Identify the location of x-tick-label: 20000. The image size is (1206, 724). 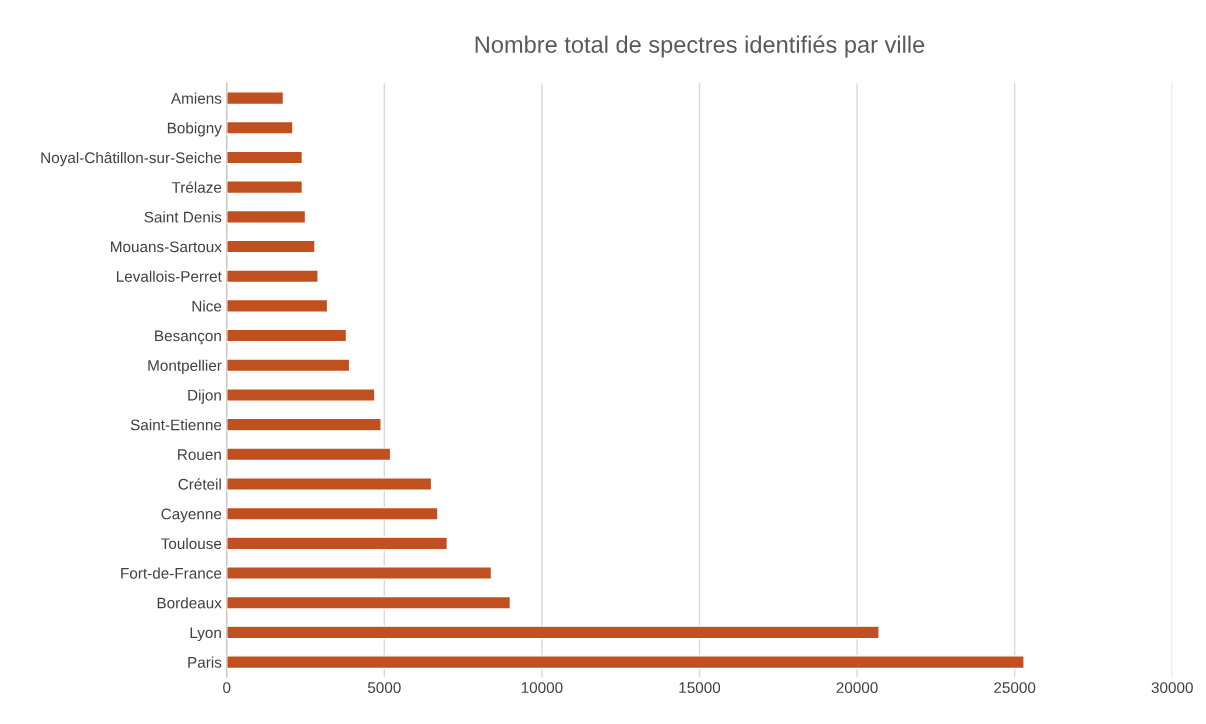
(857, 688).